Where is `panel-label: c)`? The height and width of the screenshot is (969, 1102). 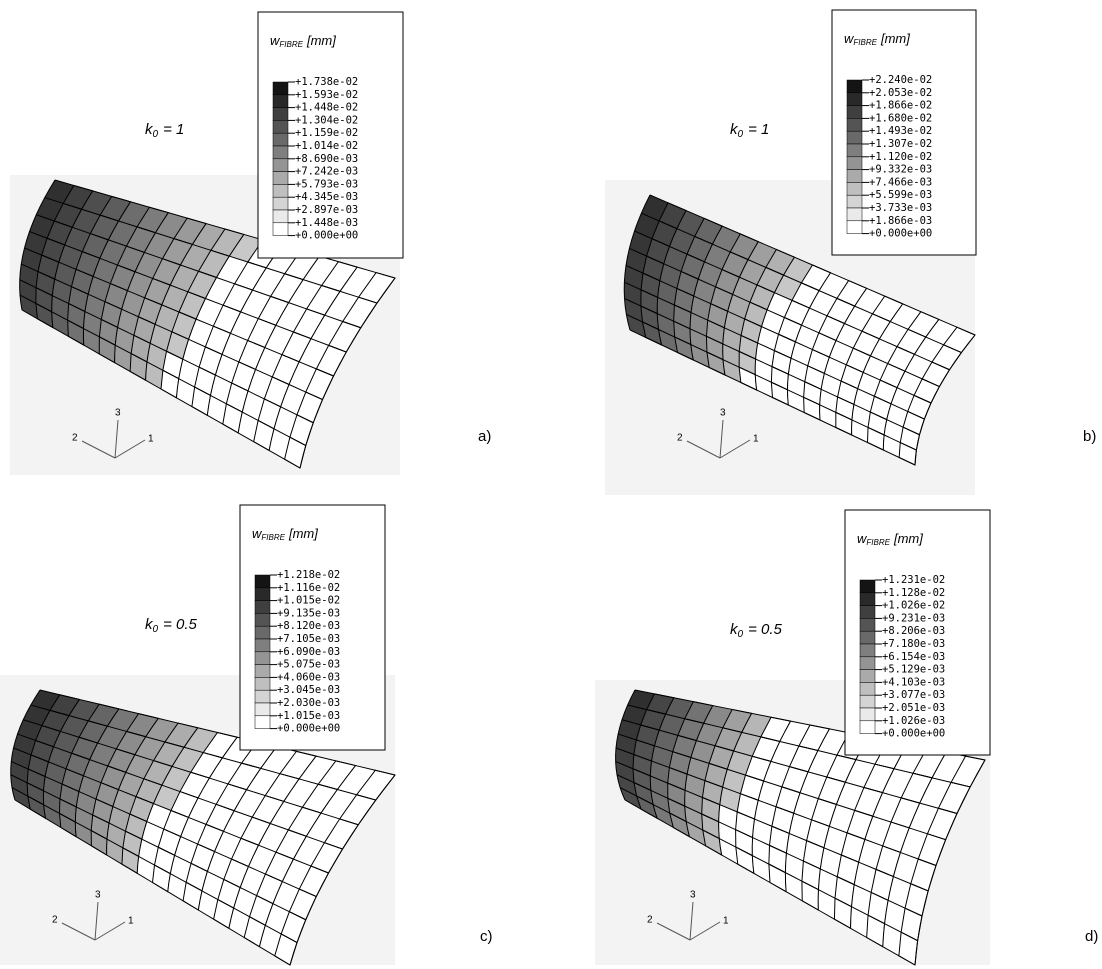 panel-label: c) is located at coordinates (486, 936).